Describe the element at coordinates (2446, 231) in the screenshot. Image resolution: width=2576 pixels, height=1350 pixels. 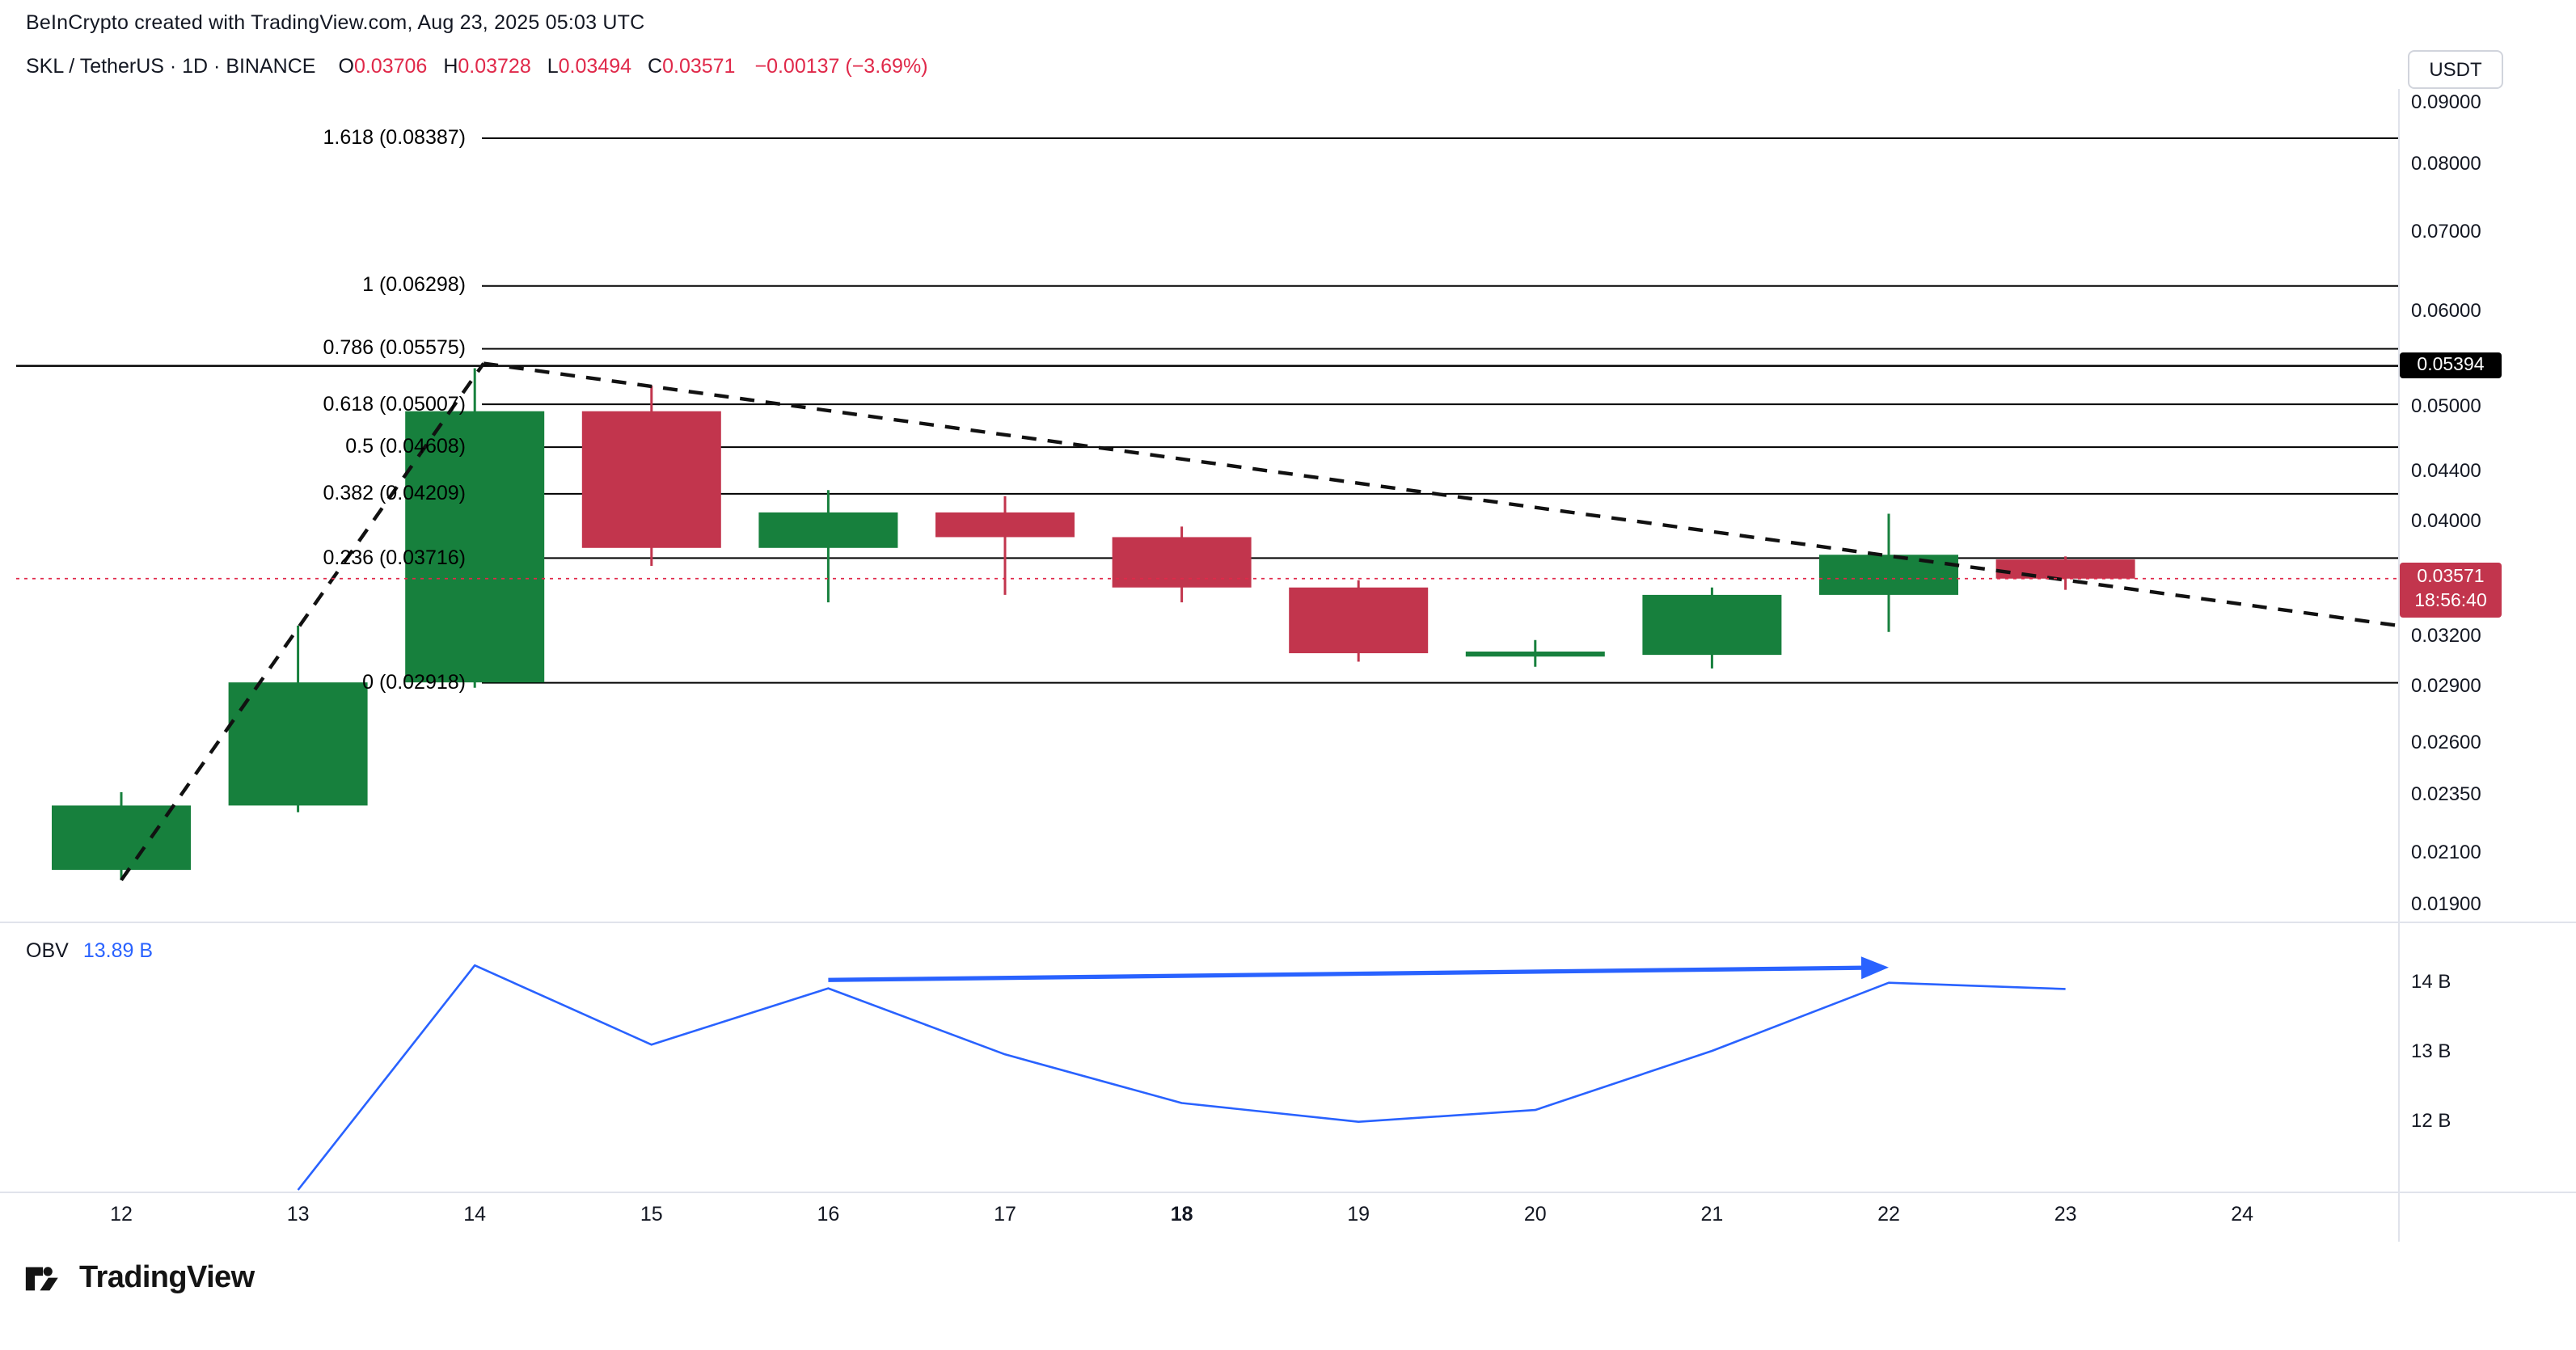
I see `price-axis-tick: 0.07000` at that location.